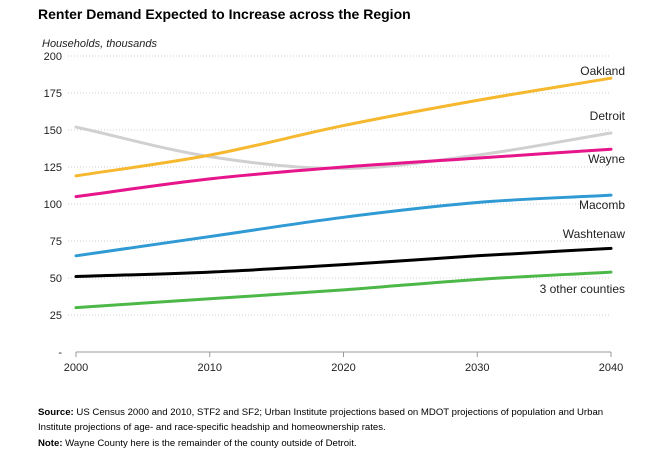 The width and height of the screenshot is (657, 460). Describe the element at coordinates (602, 71) in the screenshot. I see `series-label-oakland: Oakland` at that location.